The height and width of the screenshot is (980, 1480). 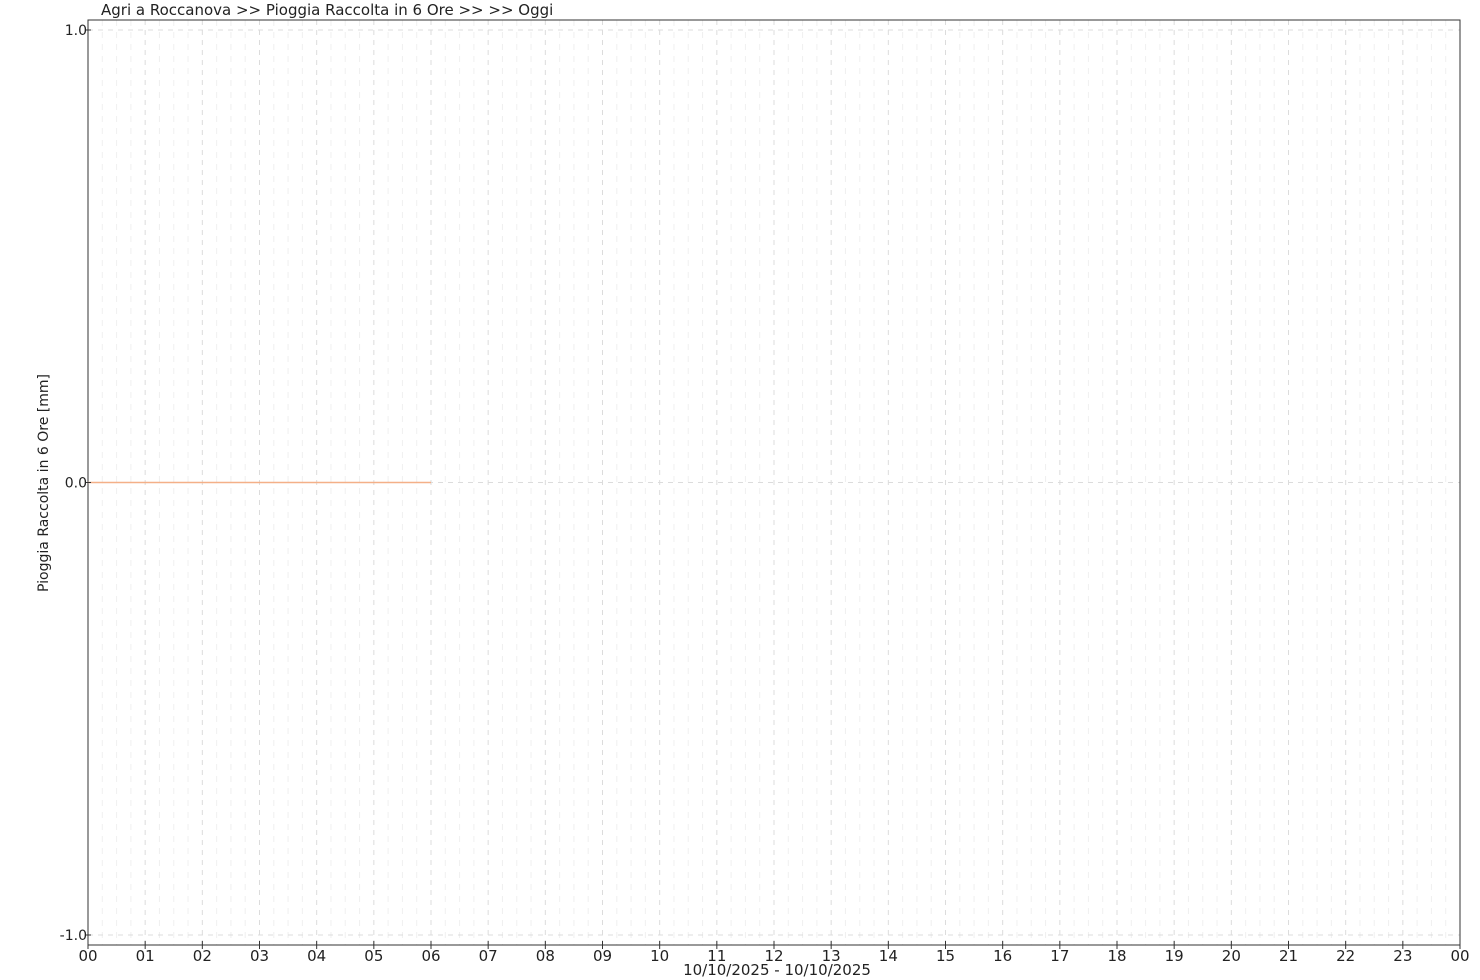 What do you see at coordinates (716, 956) in the screenshot?
I see `x-tick-label: 11` at bounding box center [716, 956].